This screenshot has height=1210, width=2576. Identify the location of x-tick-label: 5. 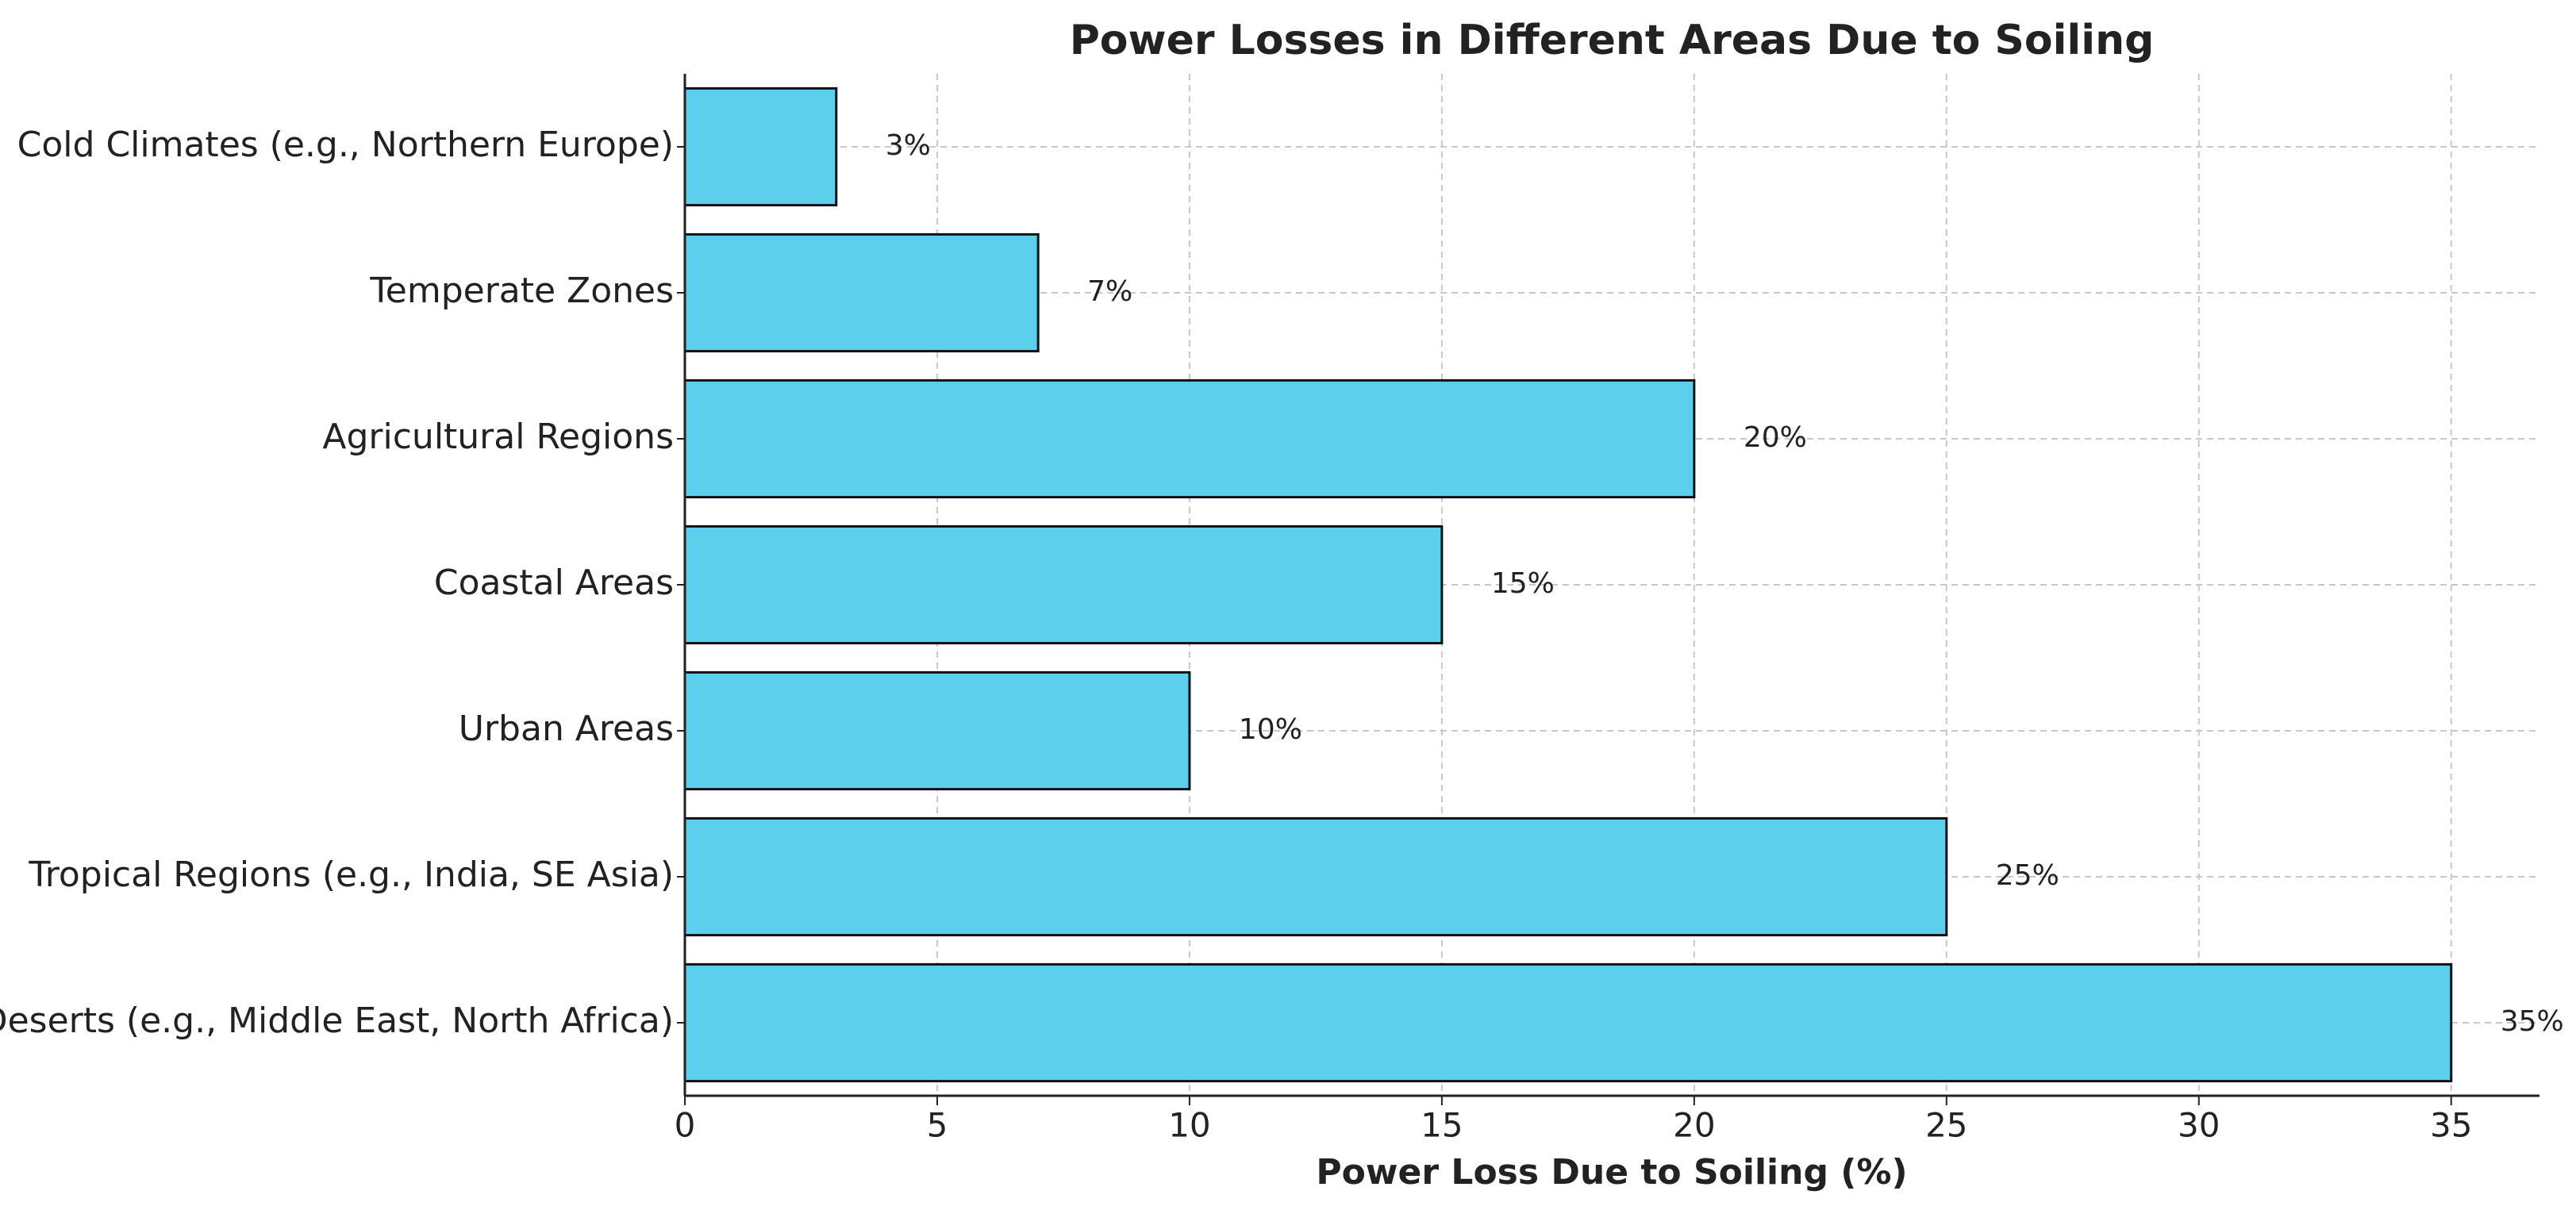
(937, 1125).